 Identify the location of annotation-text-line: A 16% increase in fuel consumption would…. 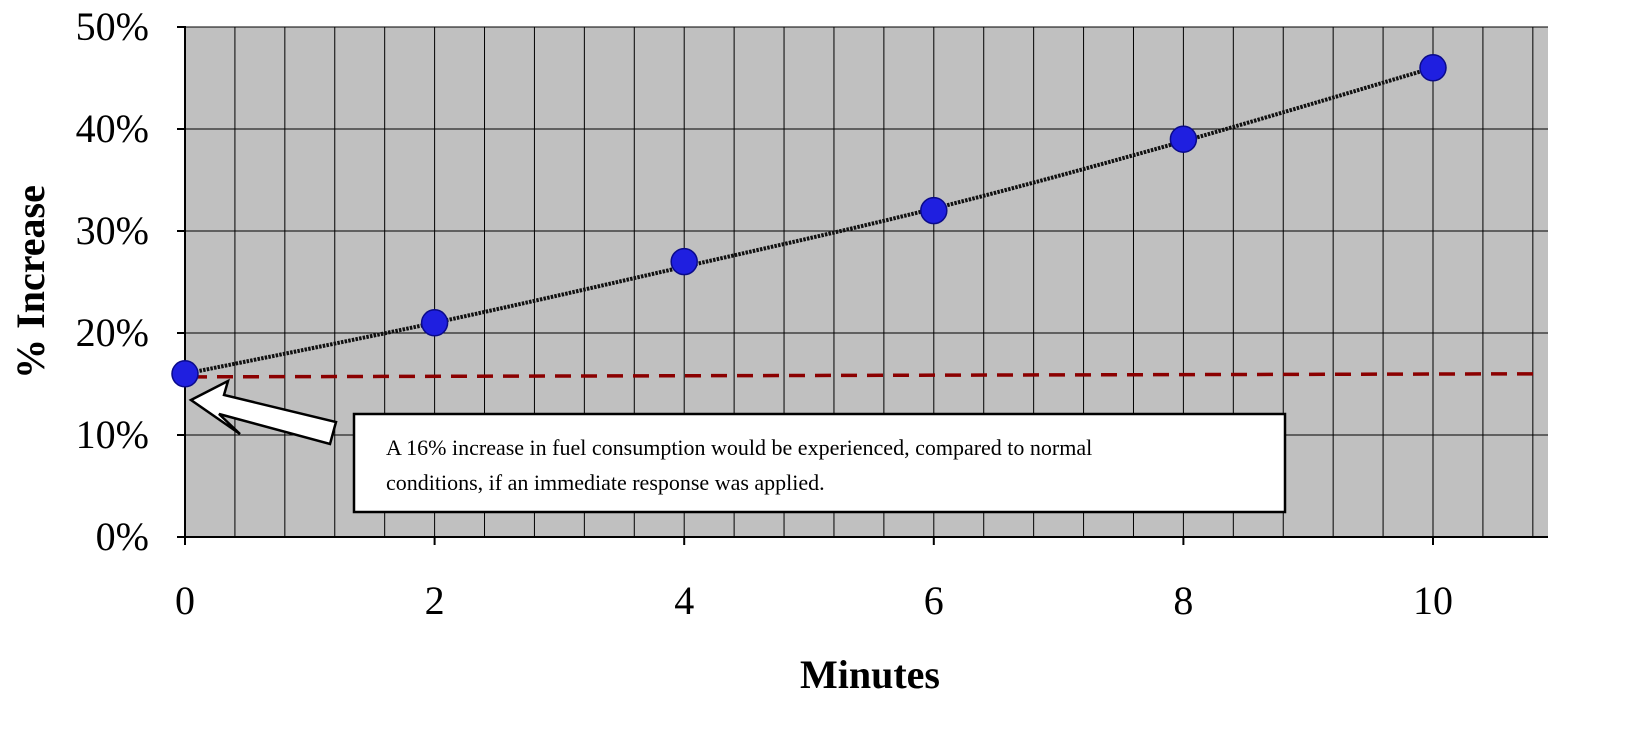
(739, 447).